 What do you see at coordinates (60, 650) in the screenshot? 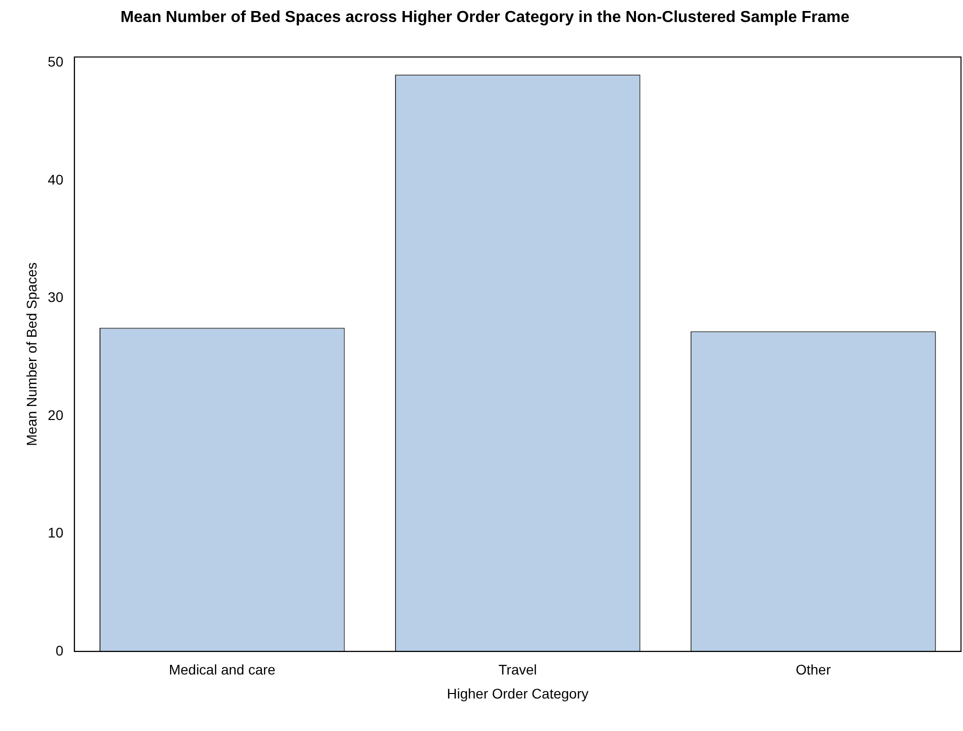
I see `y-tick-label: 0` at bounding box center [60, 650].